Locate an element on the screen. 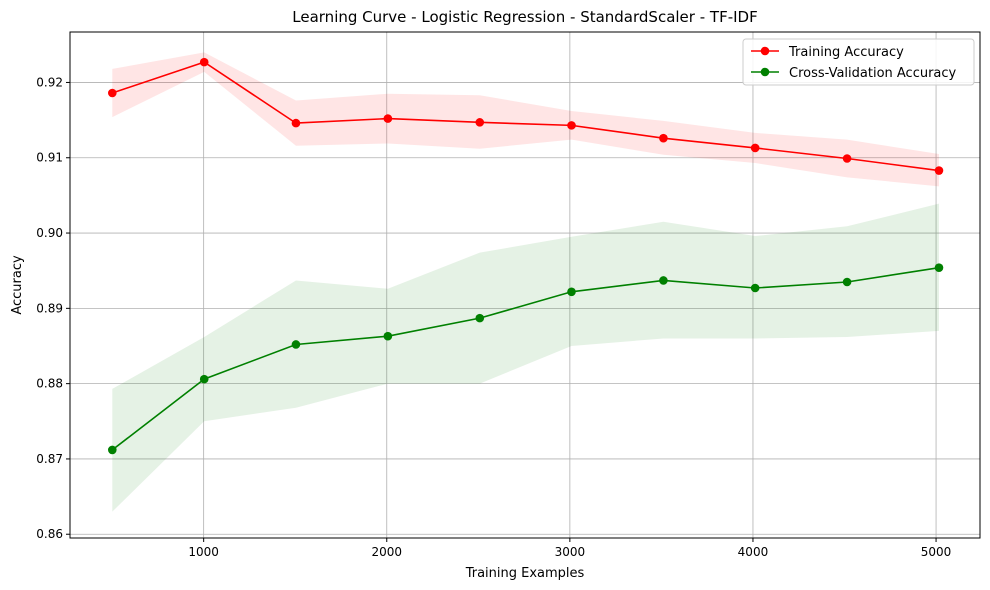 This screenshot has height=590, width=990. x-tick-label: 4000 is located at coordinates (753, 552).